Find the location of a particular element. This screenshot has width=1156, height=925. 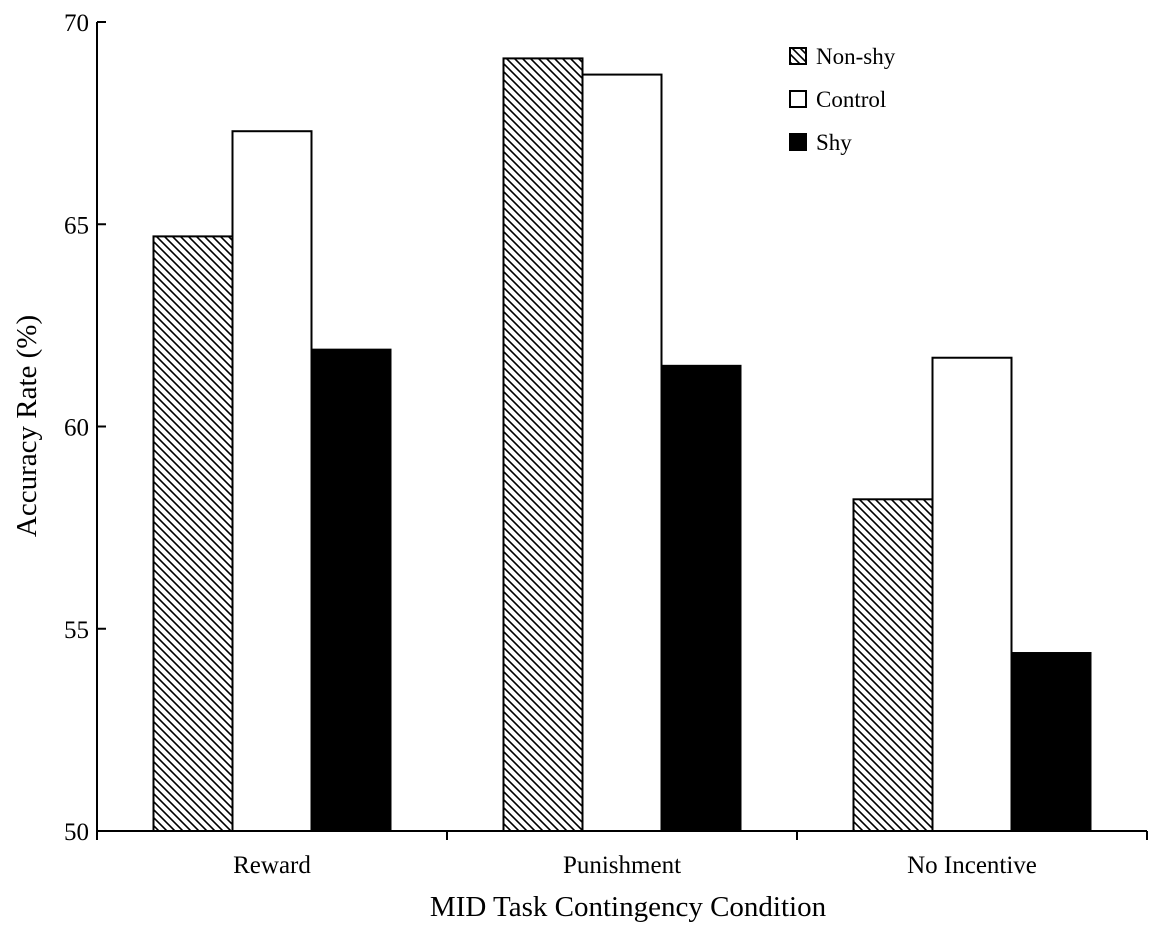

y-tick-label: 50 is located at coordinates (76, 832).